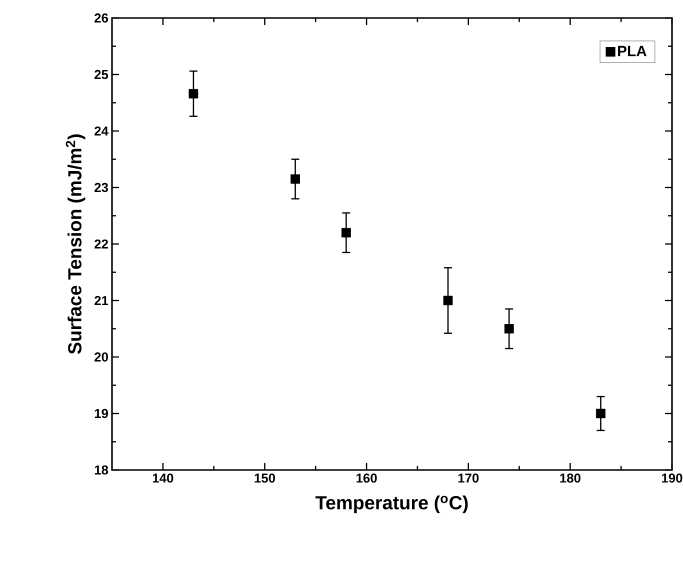 Image resolution: width=683 pixels, height=563 pixels. I want to click on legend-label: PLA, so click(632, 51).